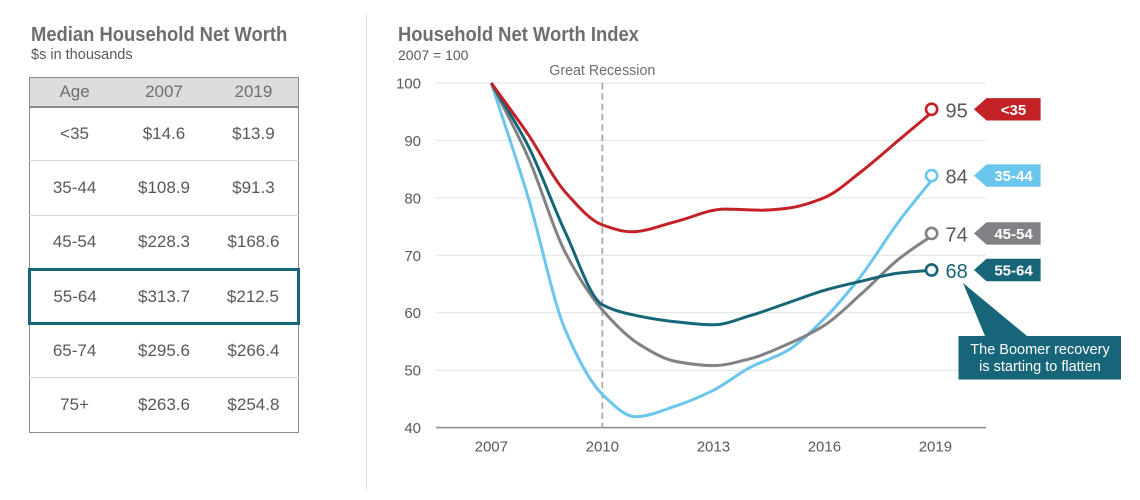 This screenshot has width=1140, height=500. I want to click on svg-text: 40, so click(412, 428).